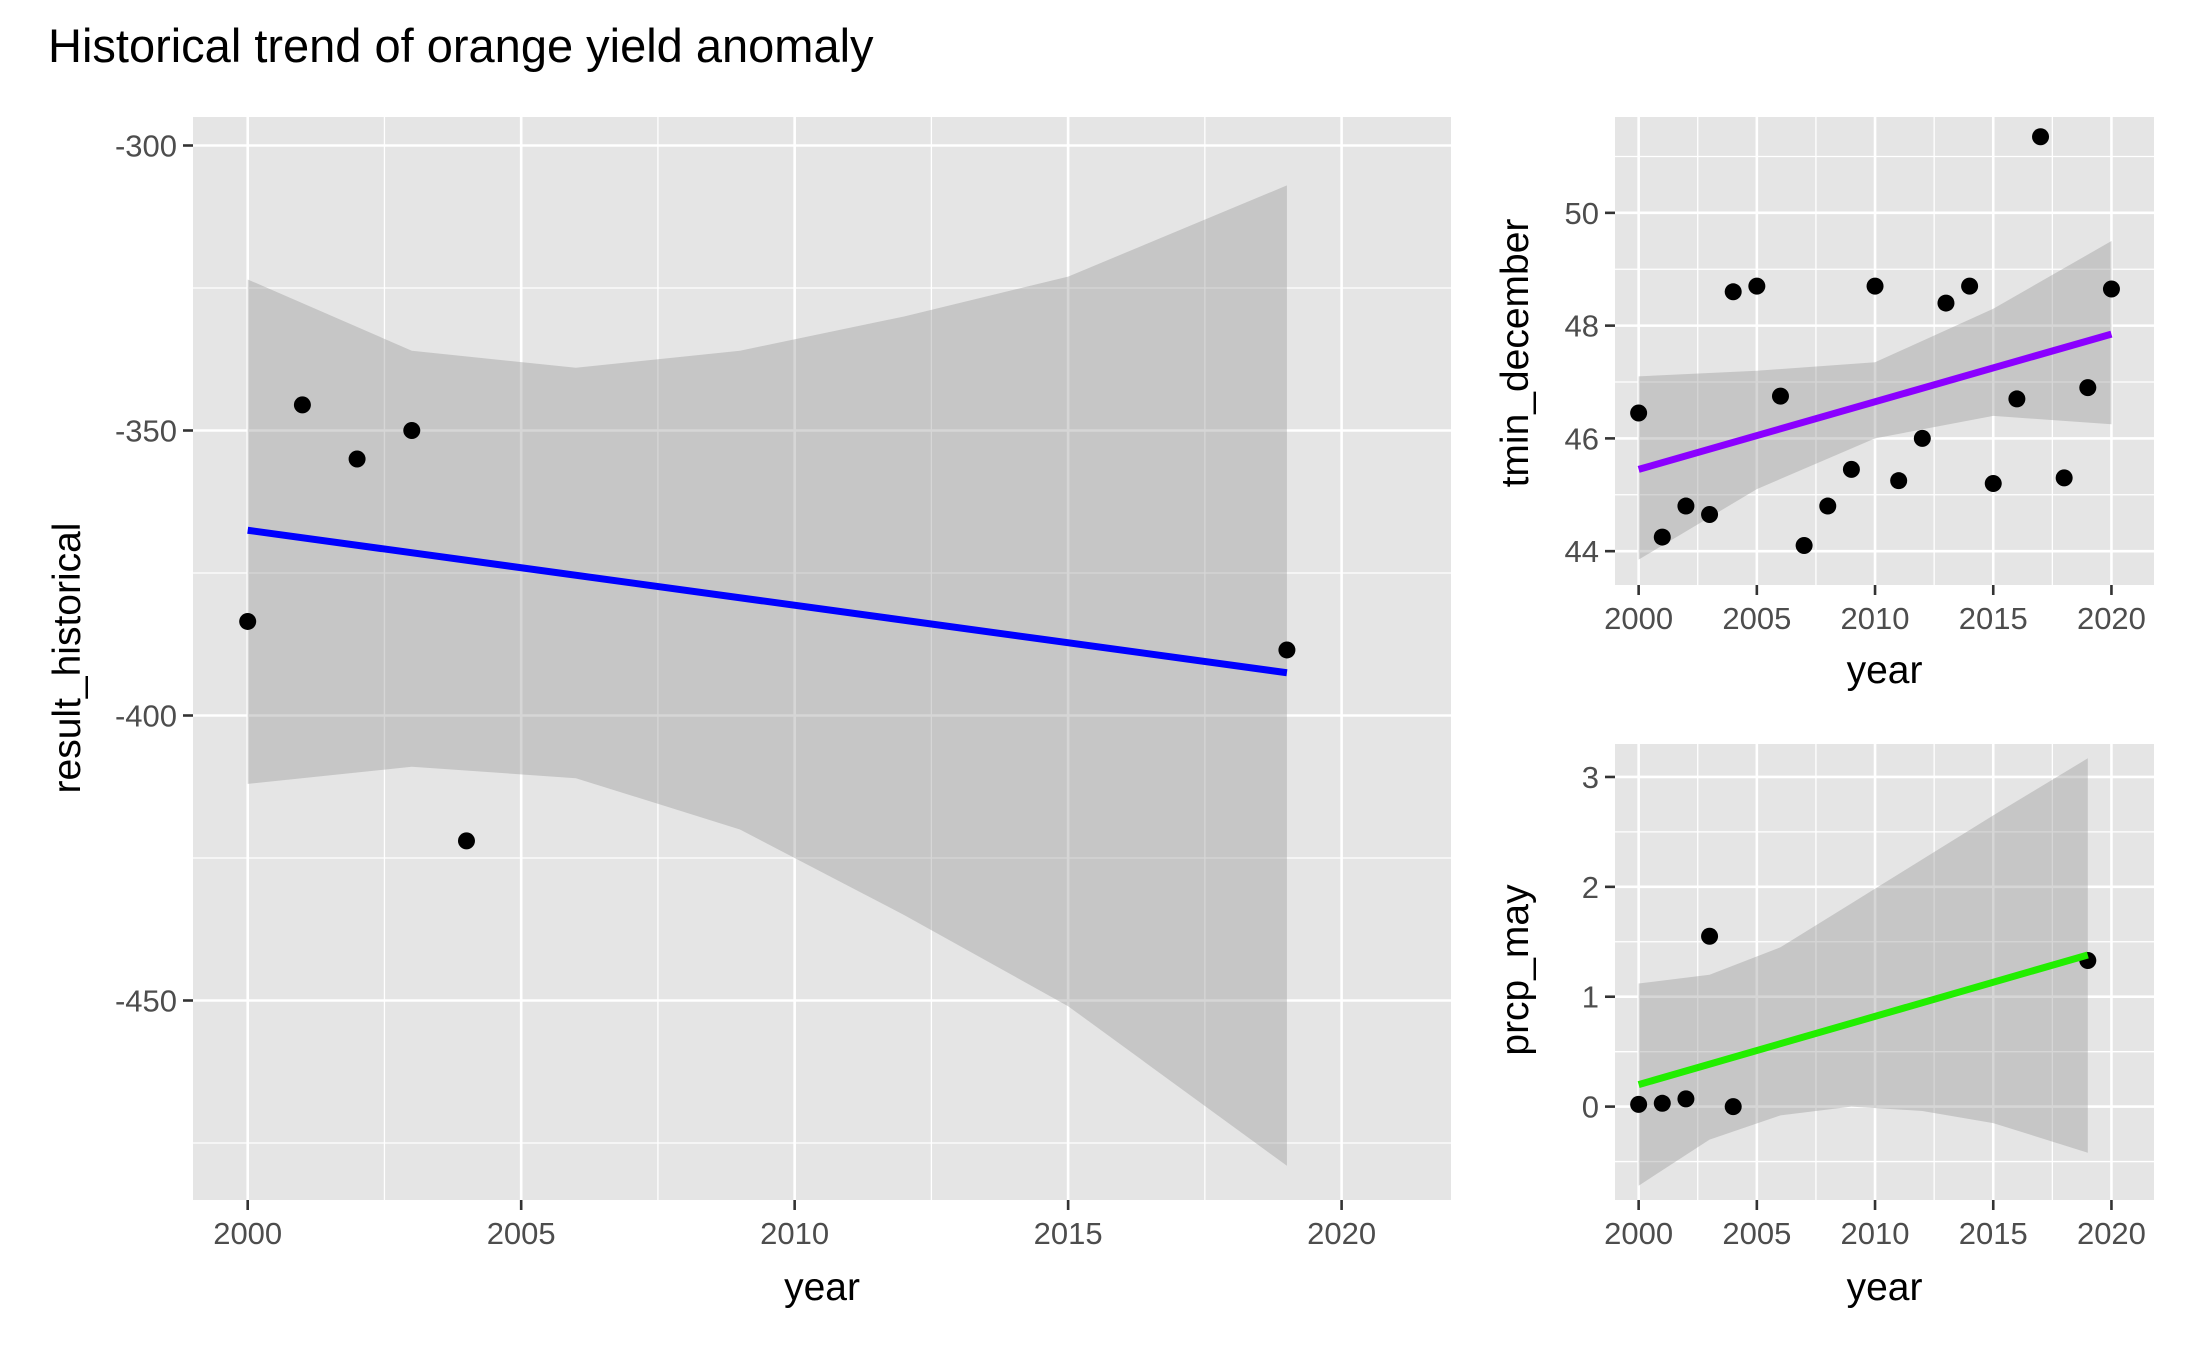 The width and height of the screenshot is (2187, 1351). I want to click on panel-3: 2000 2005 2010 2015 2020 0 1 2 3 year prcp_may, so click(1824, 1026).